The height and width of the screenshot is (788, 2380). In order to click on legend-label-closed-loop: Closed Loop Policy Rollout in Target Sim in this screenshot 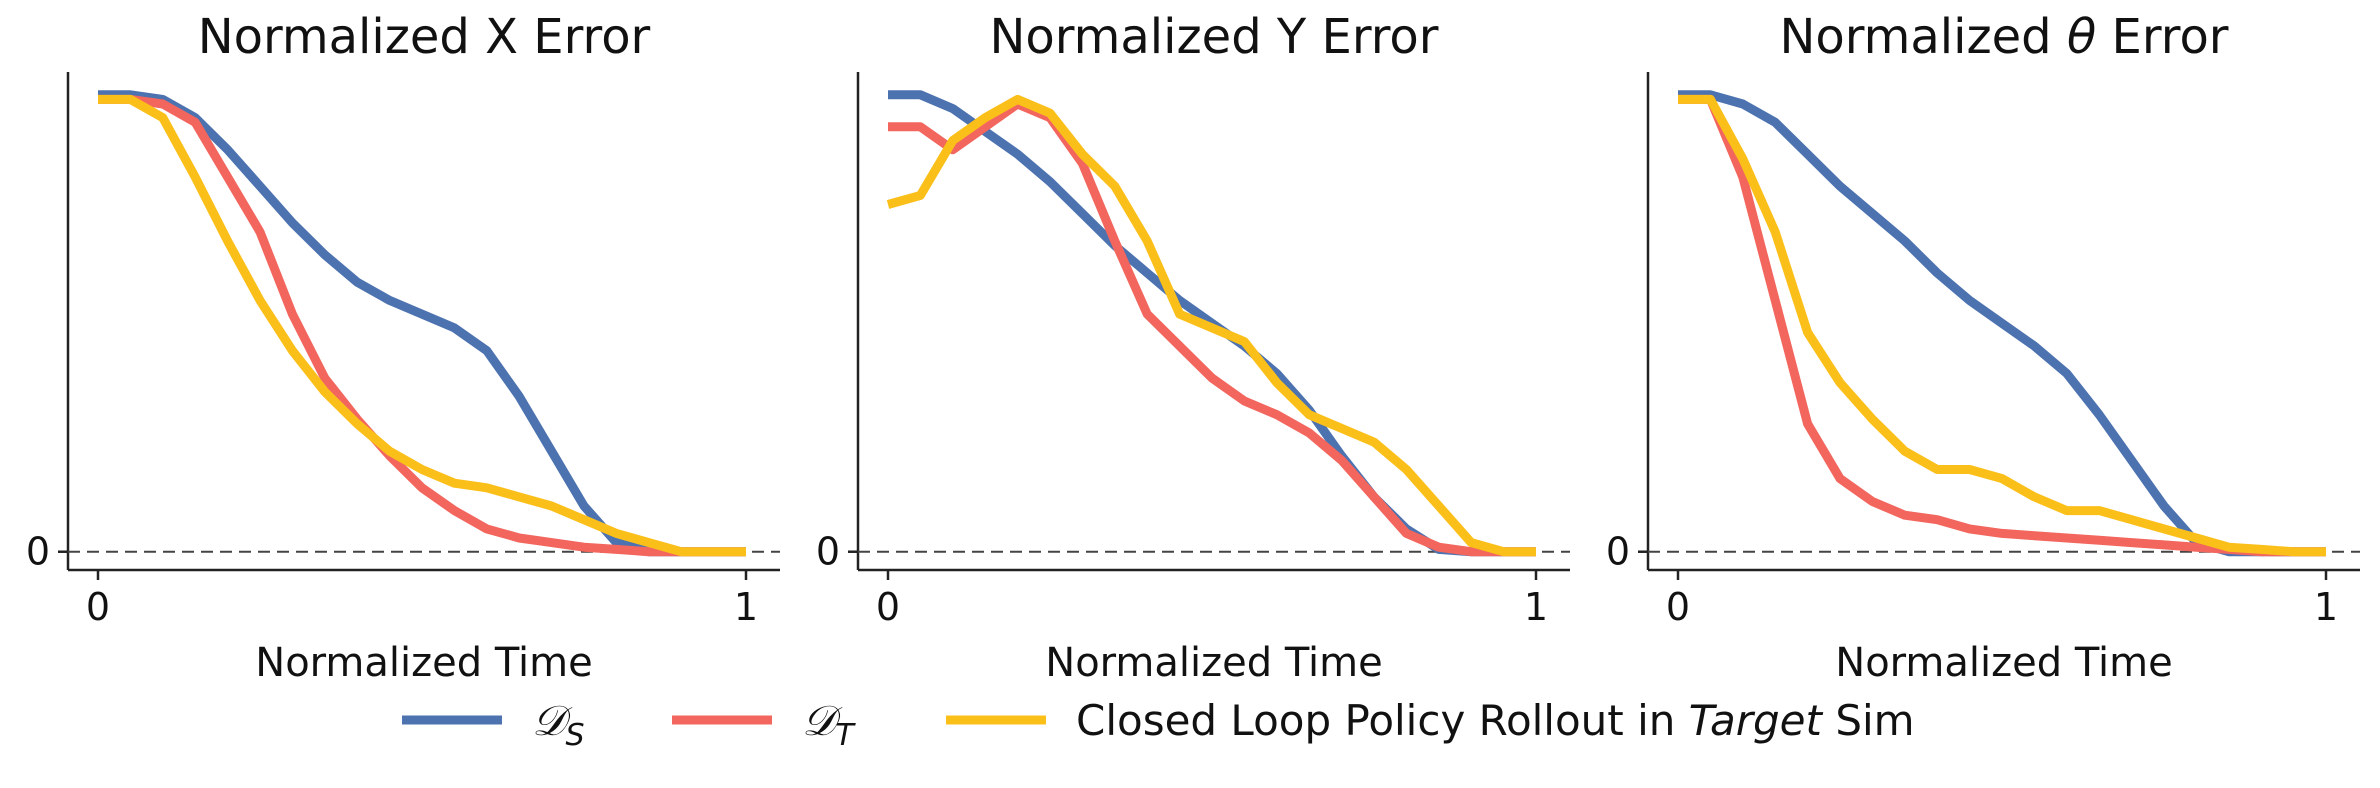, I will do `click(1495, 720)`.